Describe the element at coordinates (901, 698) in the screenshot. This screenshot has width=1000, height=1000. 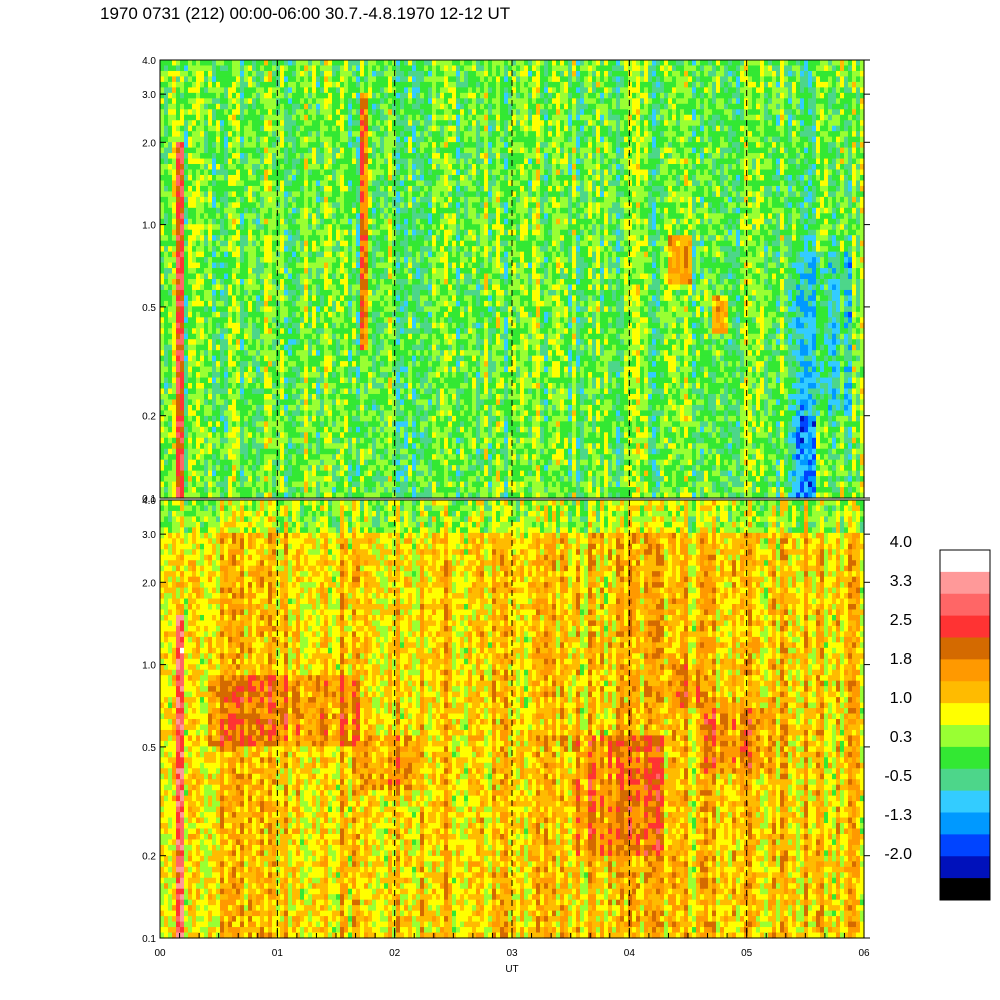
I see `colorbar-label: 1.0` at that location.